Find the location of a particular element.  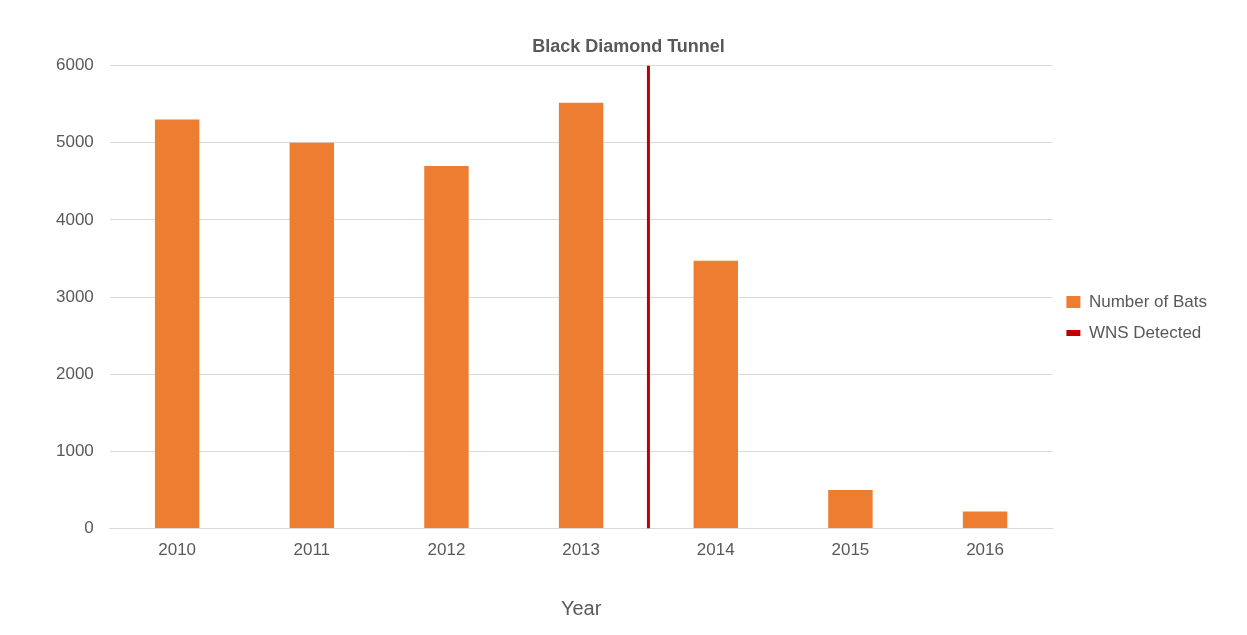

y-tick-label: 1000 is located at coordinates (74, 451).